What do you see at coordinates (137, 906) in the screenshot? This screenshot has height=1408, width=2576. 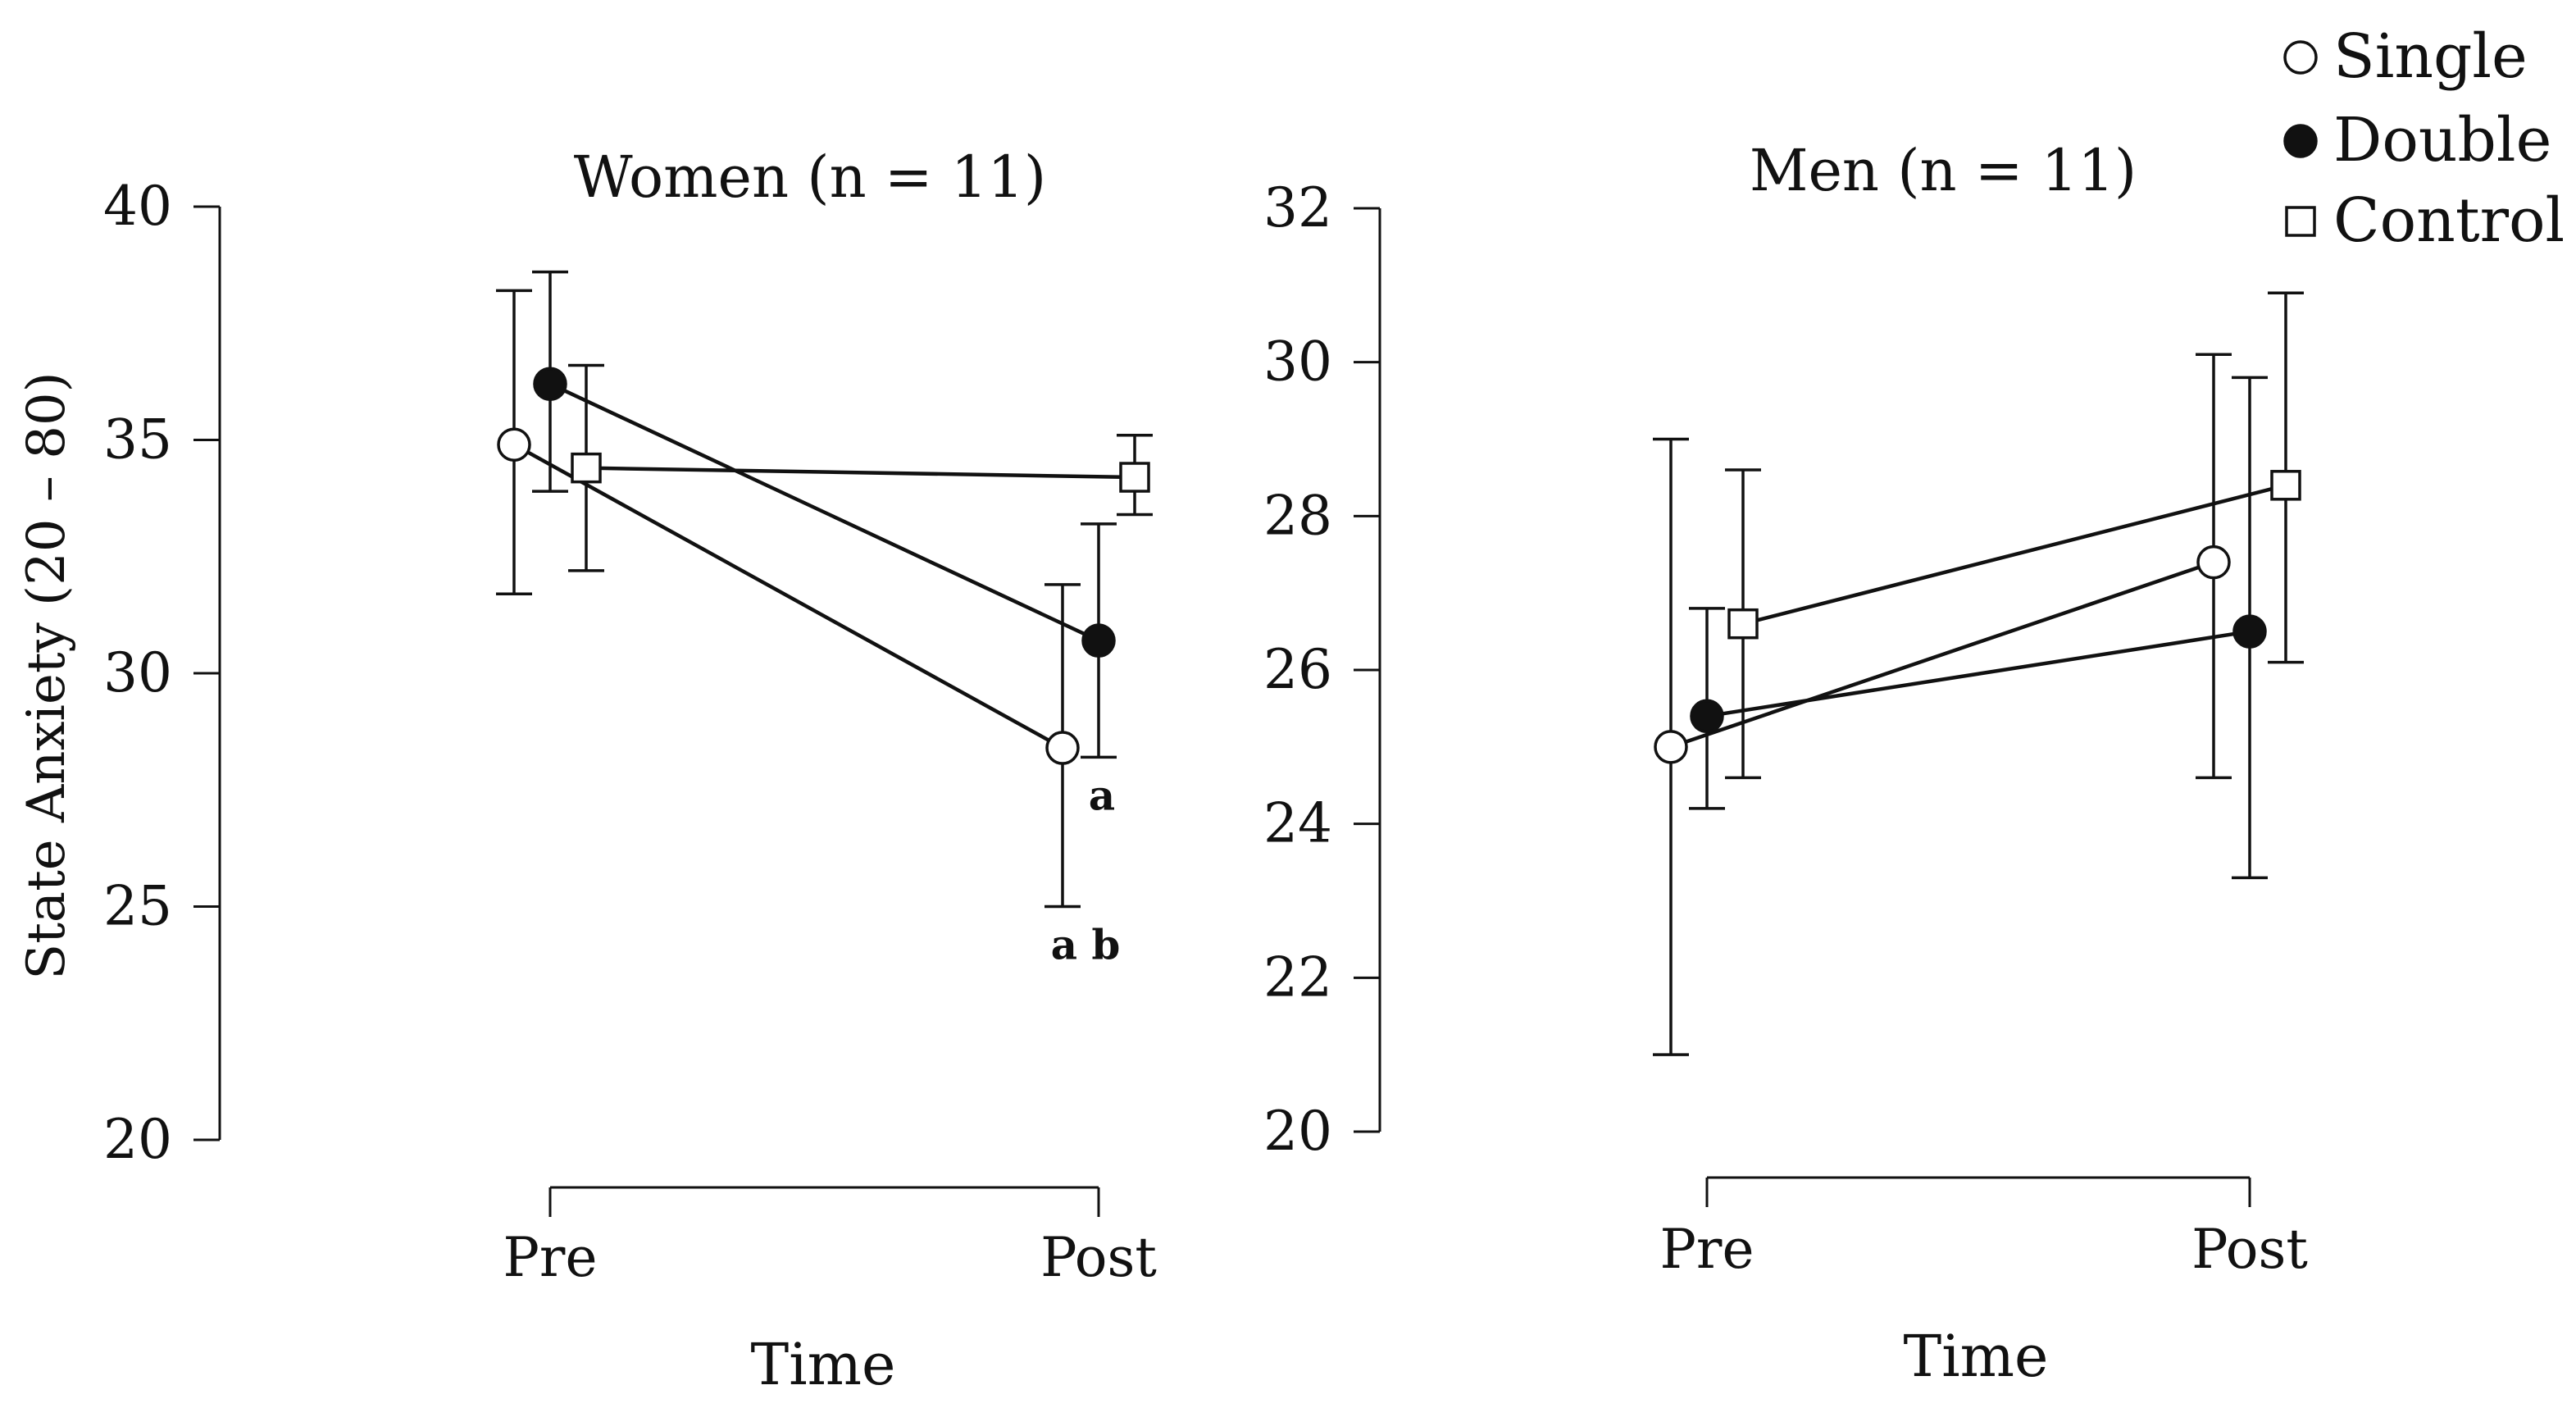 I see `y-tick-label: 25` at bounding box center [137, 906].